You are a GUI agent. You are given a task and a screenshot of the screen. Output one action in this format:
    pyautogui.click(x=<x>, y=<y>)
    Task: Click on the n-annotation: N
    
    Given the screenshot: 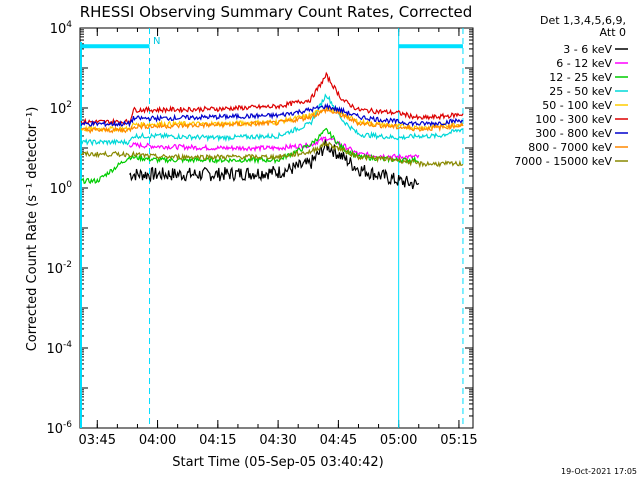 What is the action you would take?
    pyautogui.click(x=156, y=41)
    